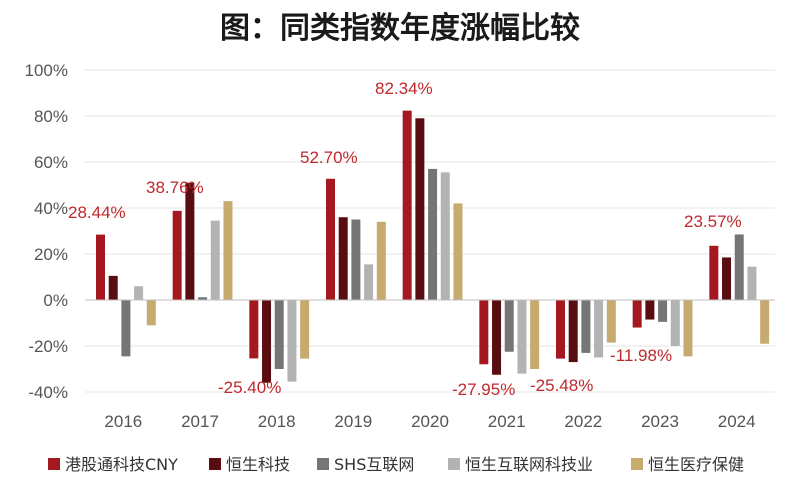  I want to click on data-label: -27.95%, so click(483, 389).